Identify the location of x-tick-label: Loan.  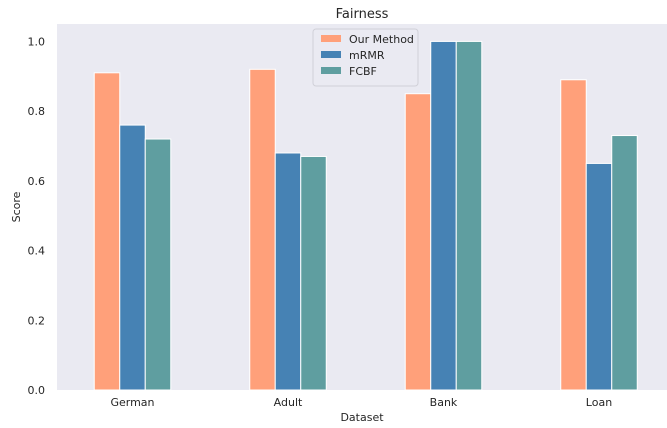
(599, 402).